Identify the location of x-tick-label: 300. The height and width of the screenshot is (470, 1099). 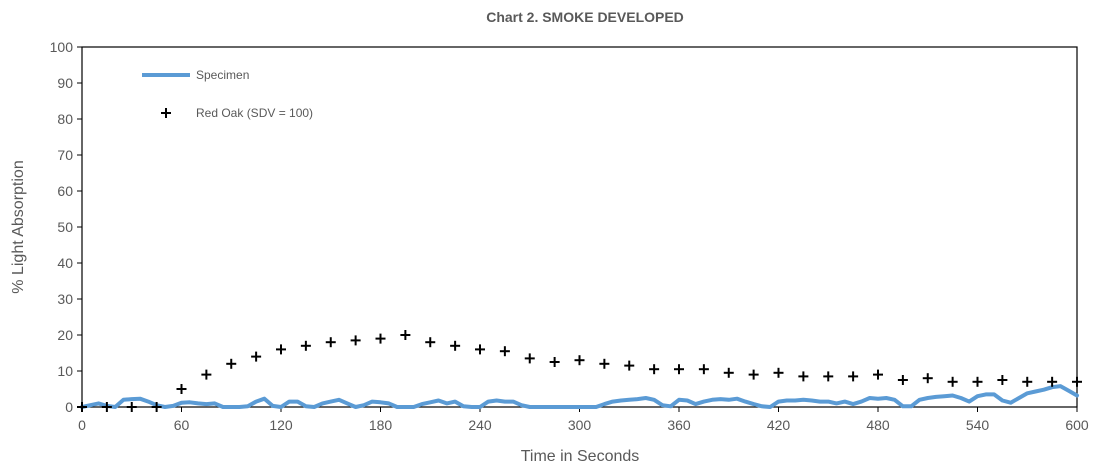
(580, 425).